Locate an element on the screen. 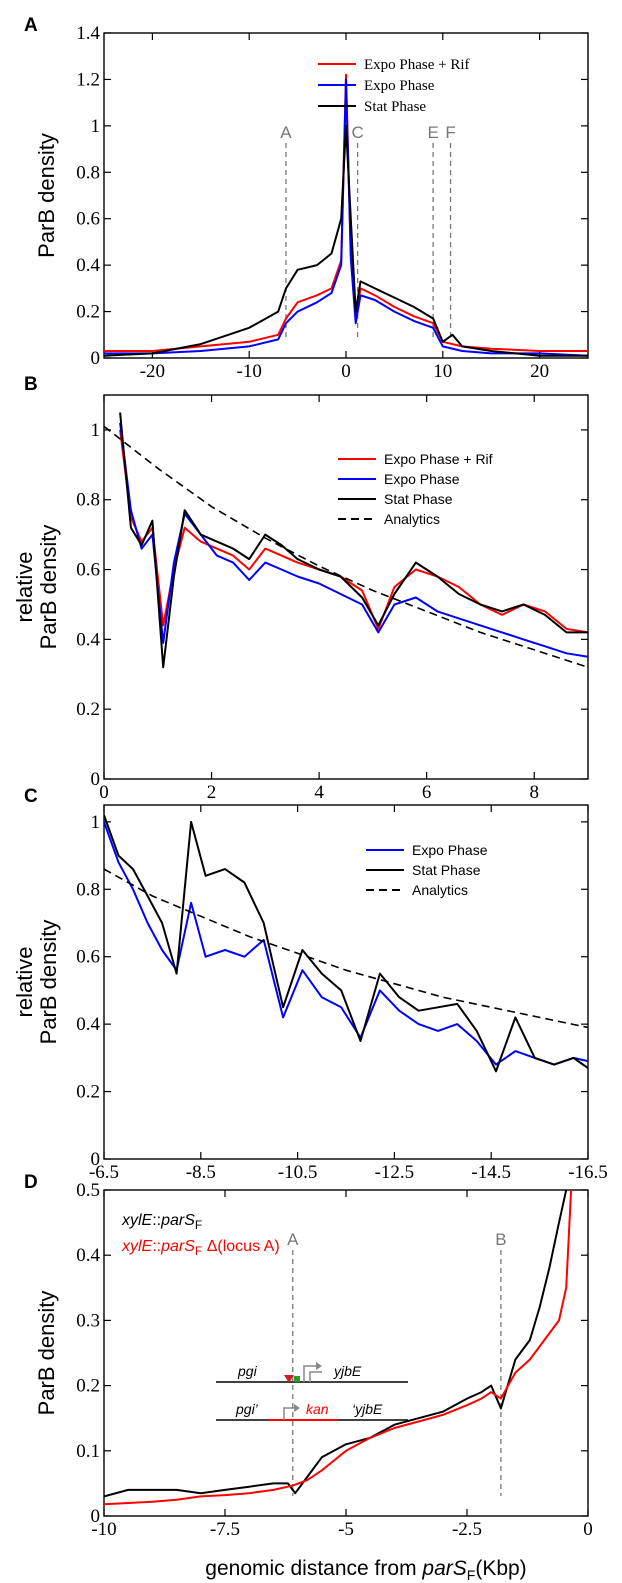  legend-label-a-0: Expo Phase + Rif is located at coordinates (417, 65).